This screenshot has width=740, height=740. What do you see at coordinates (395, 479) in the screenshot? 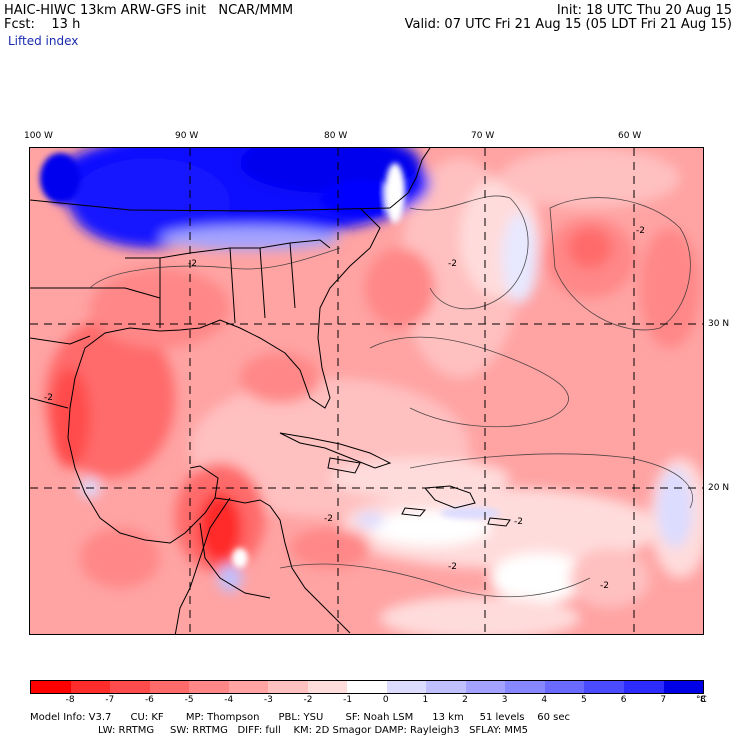
I see `islands` at bounding box center [395, 479].